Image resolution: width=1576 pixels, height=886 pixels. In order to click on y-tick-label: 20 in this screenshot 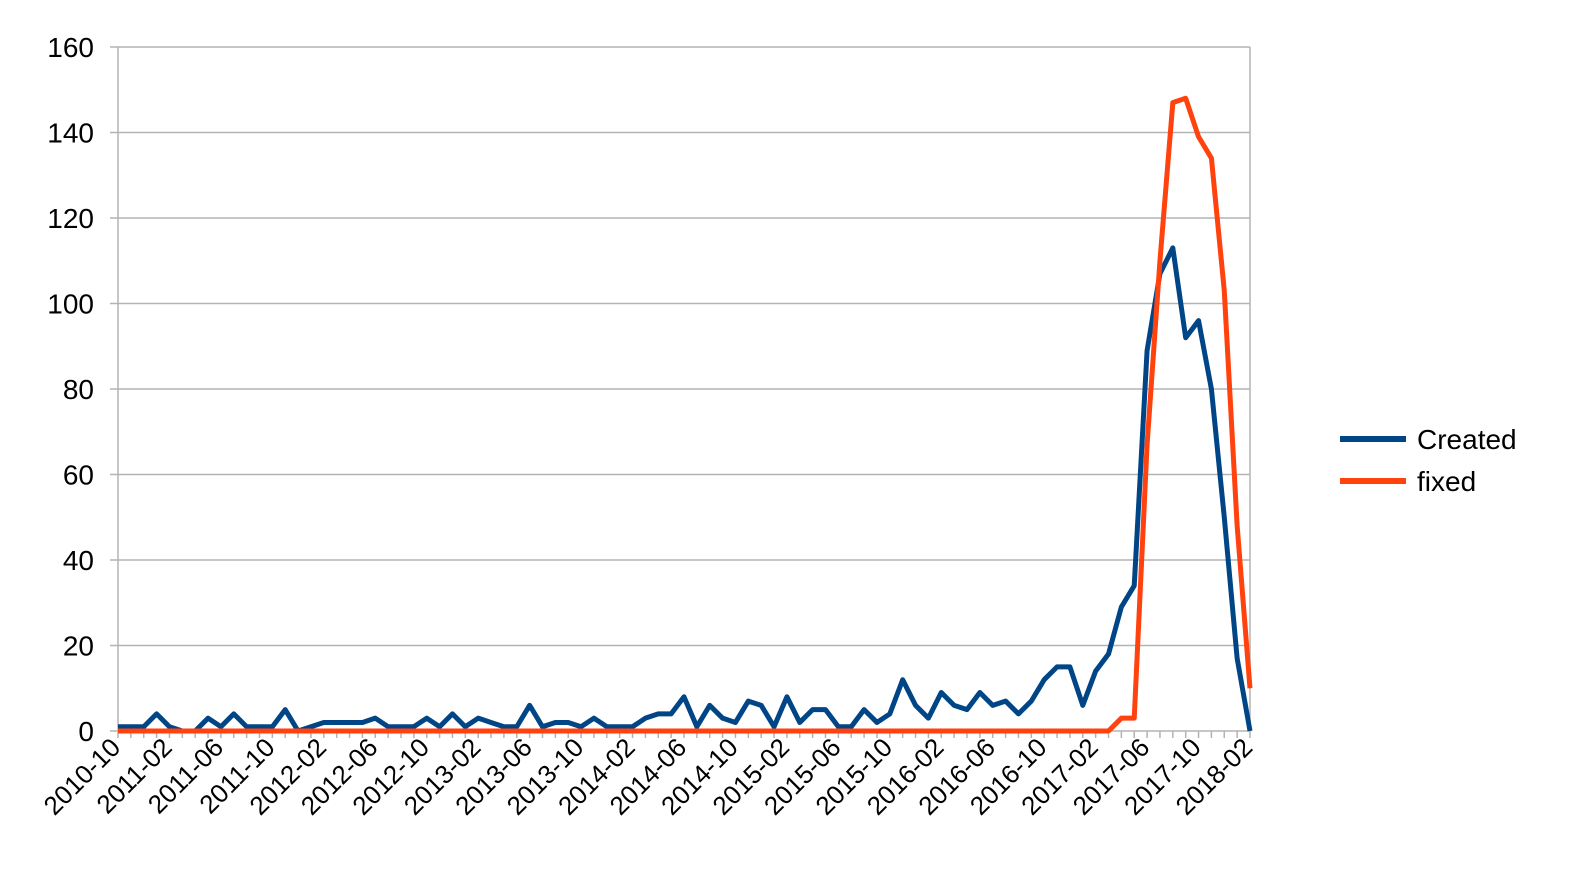, I will do `click(78, 646)`.